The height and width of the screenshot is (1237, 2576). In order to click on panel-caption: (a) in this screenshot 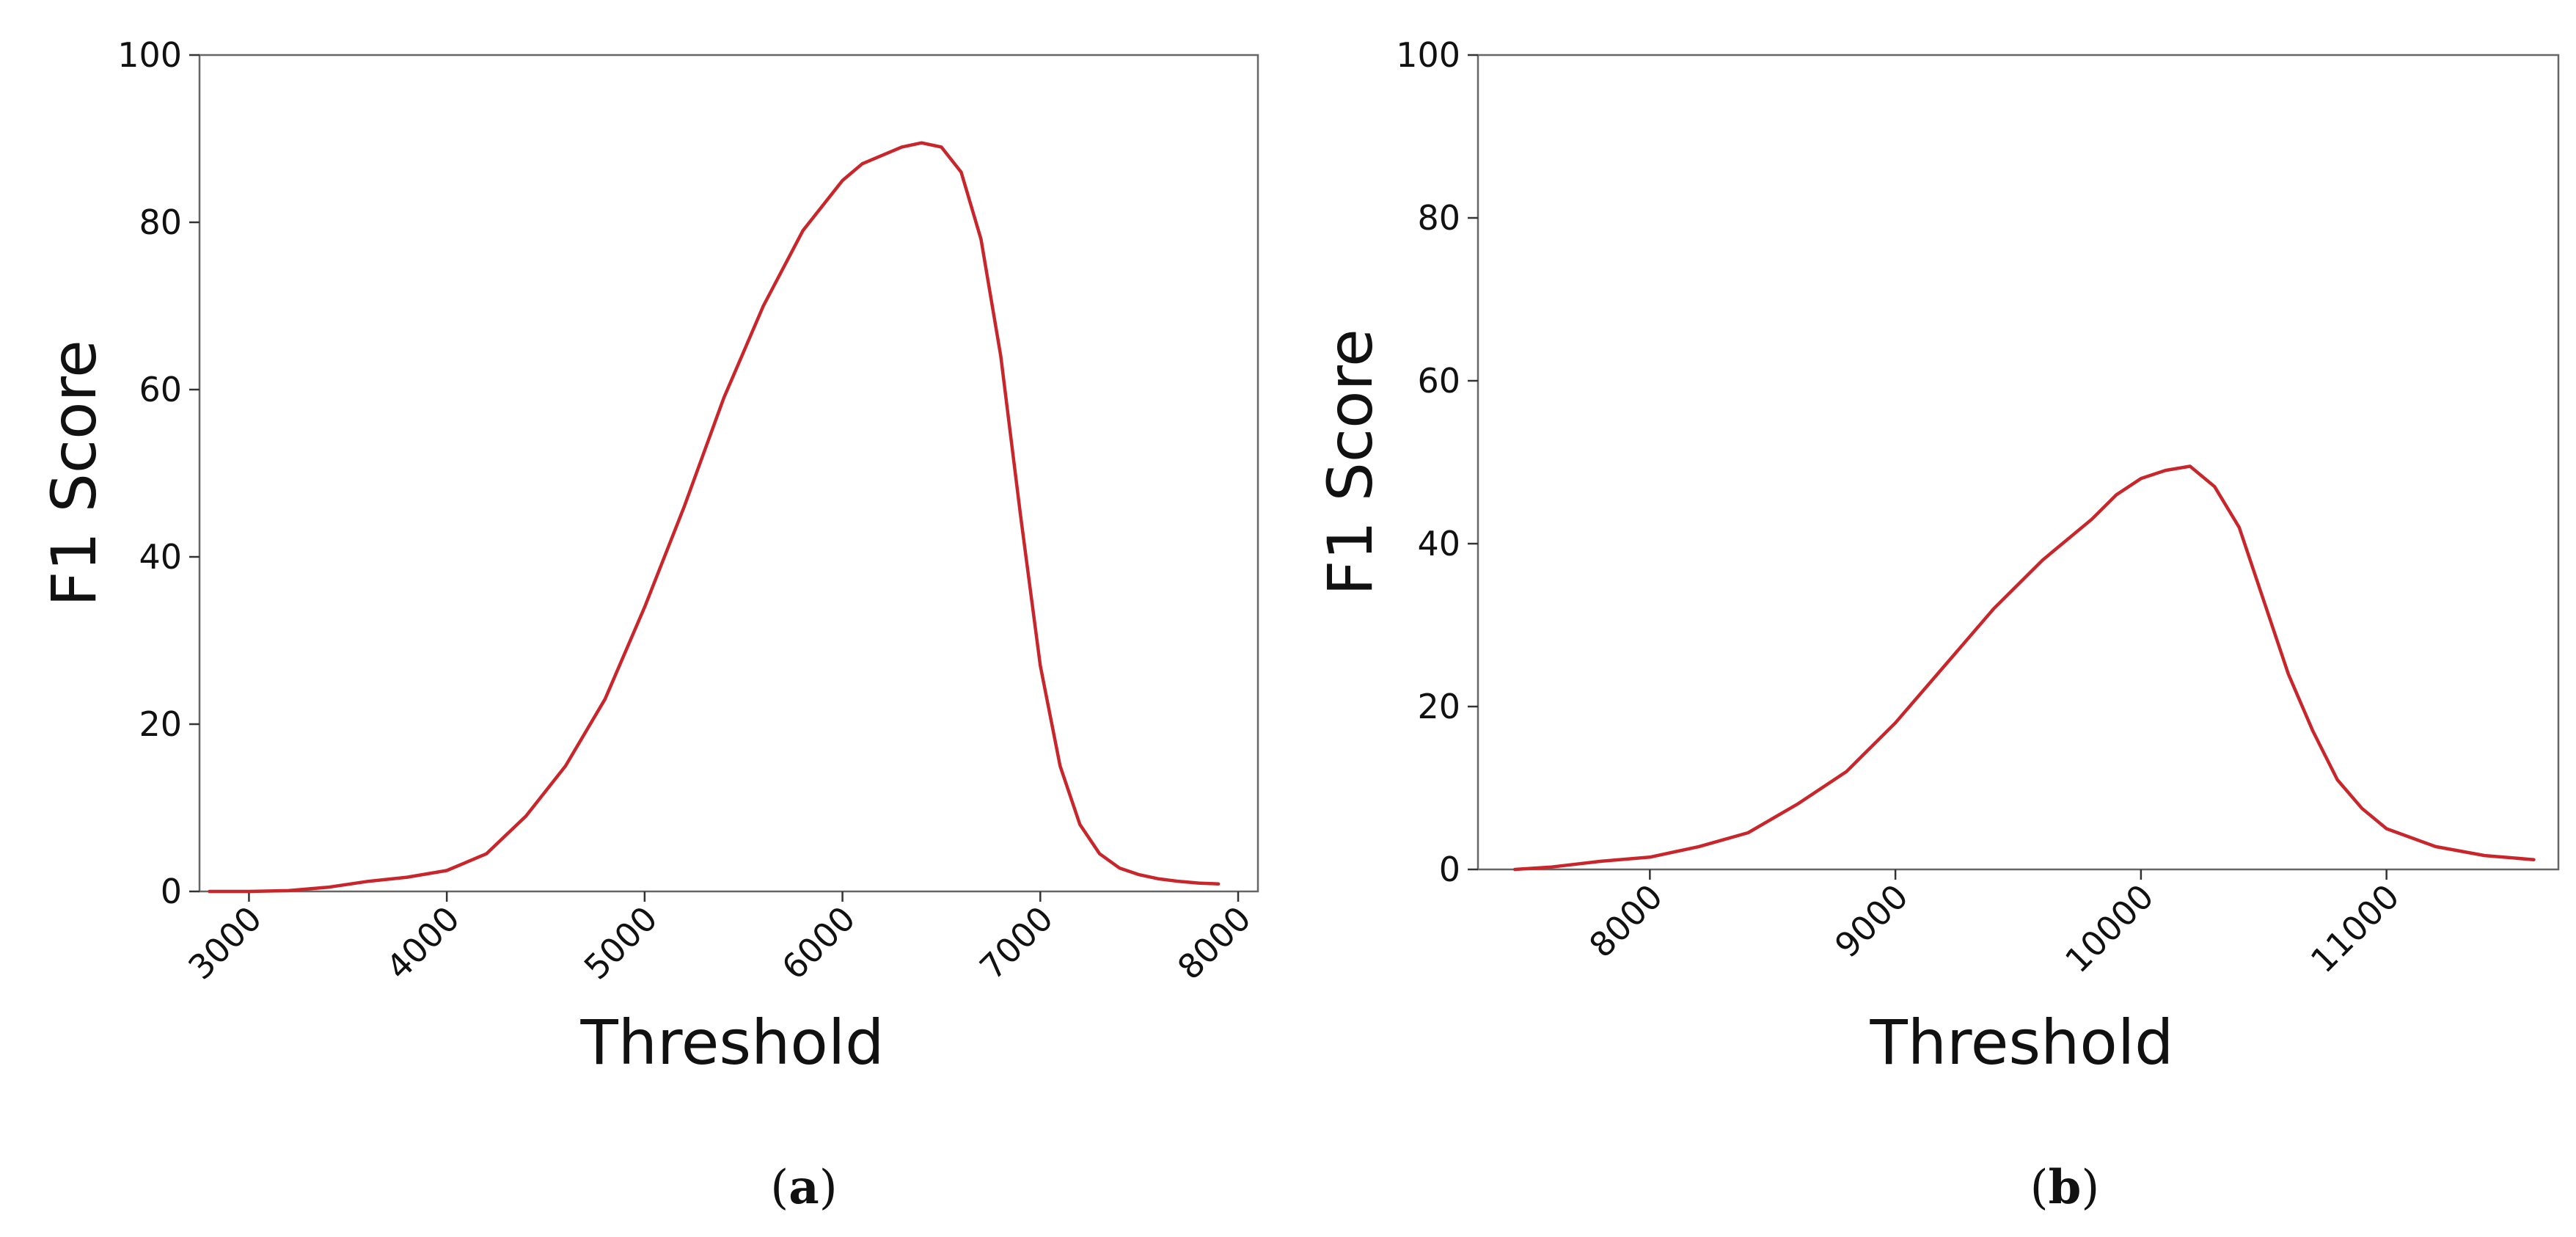, I will do `click(804, 1187)`.